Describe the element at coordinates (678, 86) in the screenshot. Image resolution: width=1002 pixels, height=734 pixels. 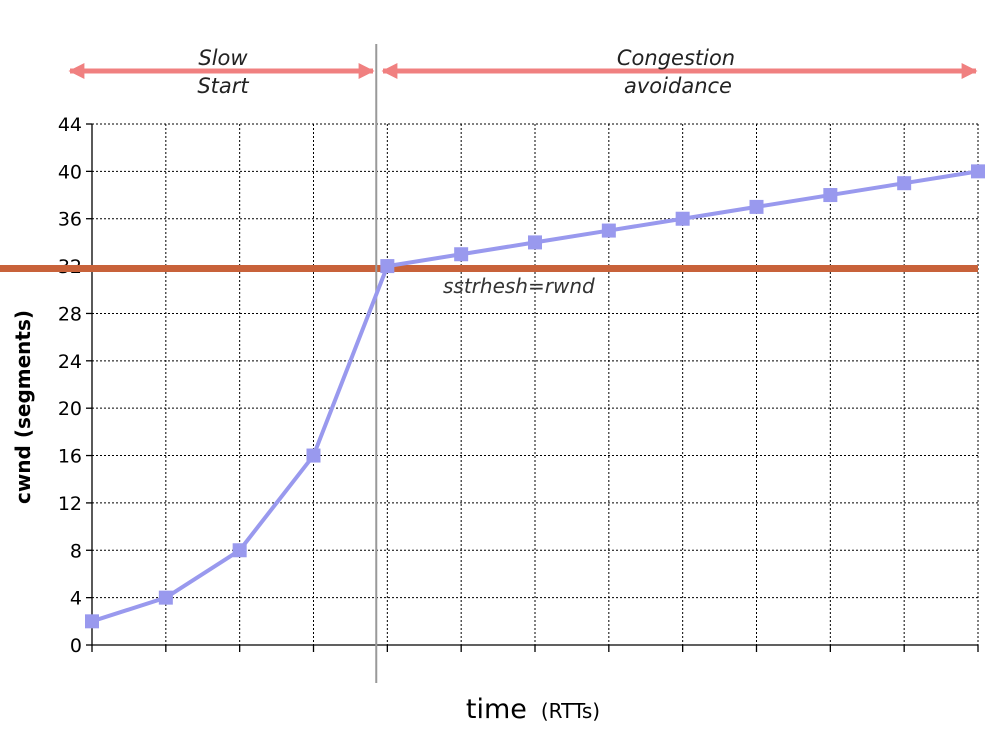
I see `congestion-label-line2: avoidance` at that location.